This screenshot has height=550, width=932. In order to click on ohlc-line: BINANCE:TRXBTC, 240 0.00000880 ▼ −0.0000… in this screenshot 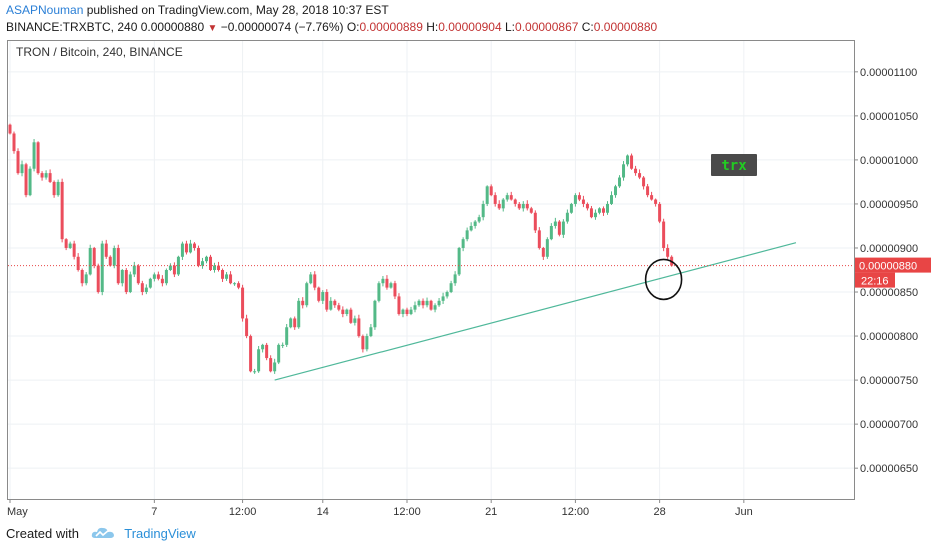, I will do `click(331, 27)`.